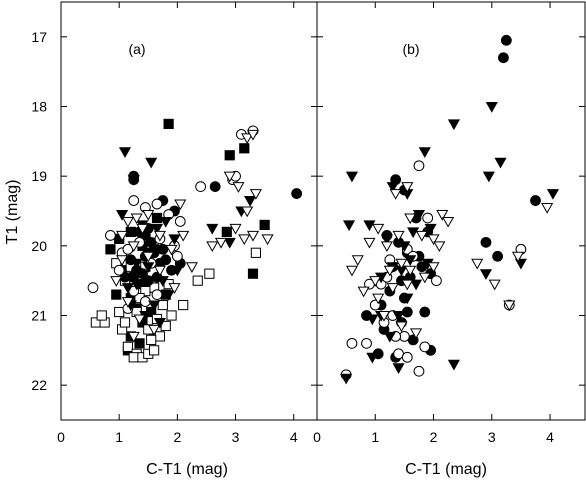 This screenshot has width=586, height=485. Describe the element at coordinates (236, 437) in the screenshot. I see `x-tick-label: 3` at that location.